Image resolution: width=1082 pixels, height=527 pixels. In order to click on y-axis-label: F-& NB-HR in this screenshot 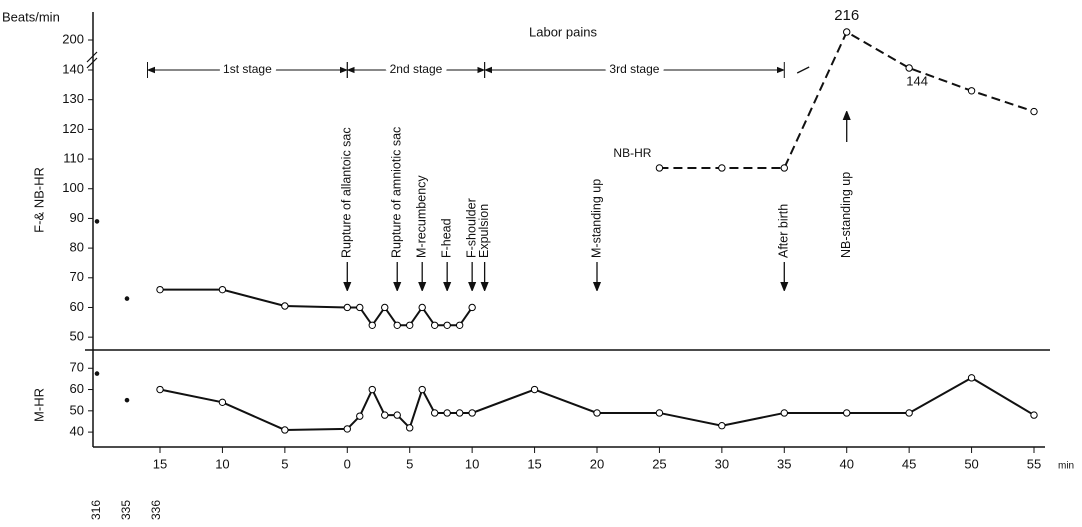, I will do `click(38, 200)`.